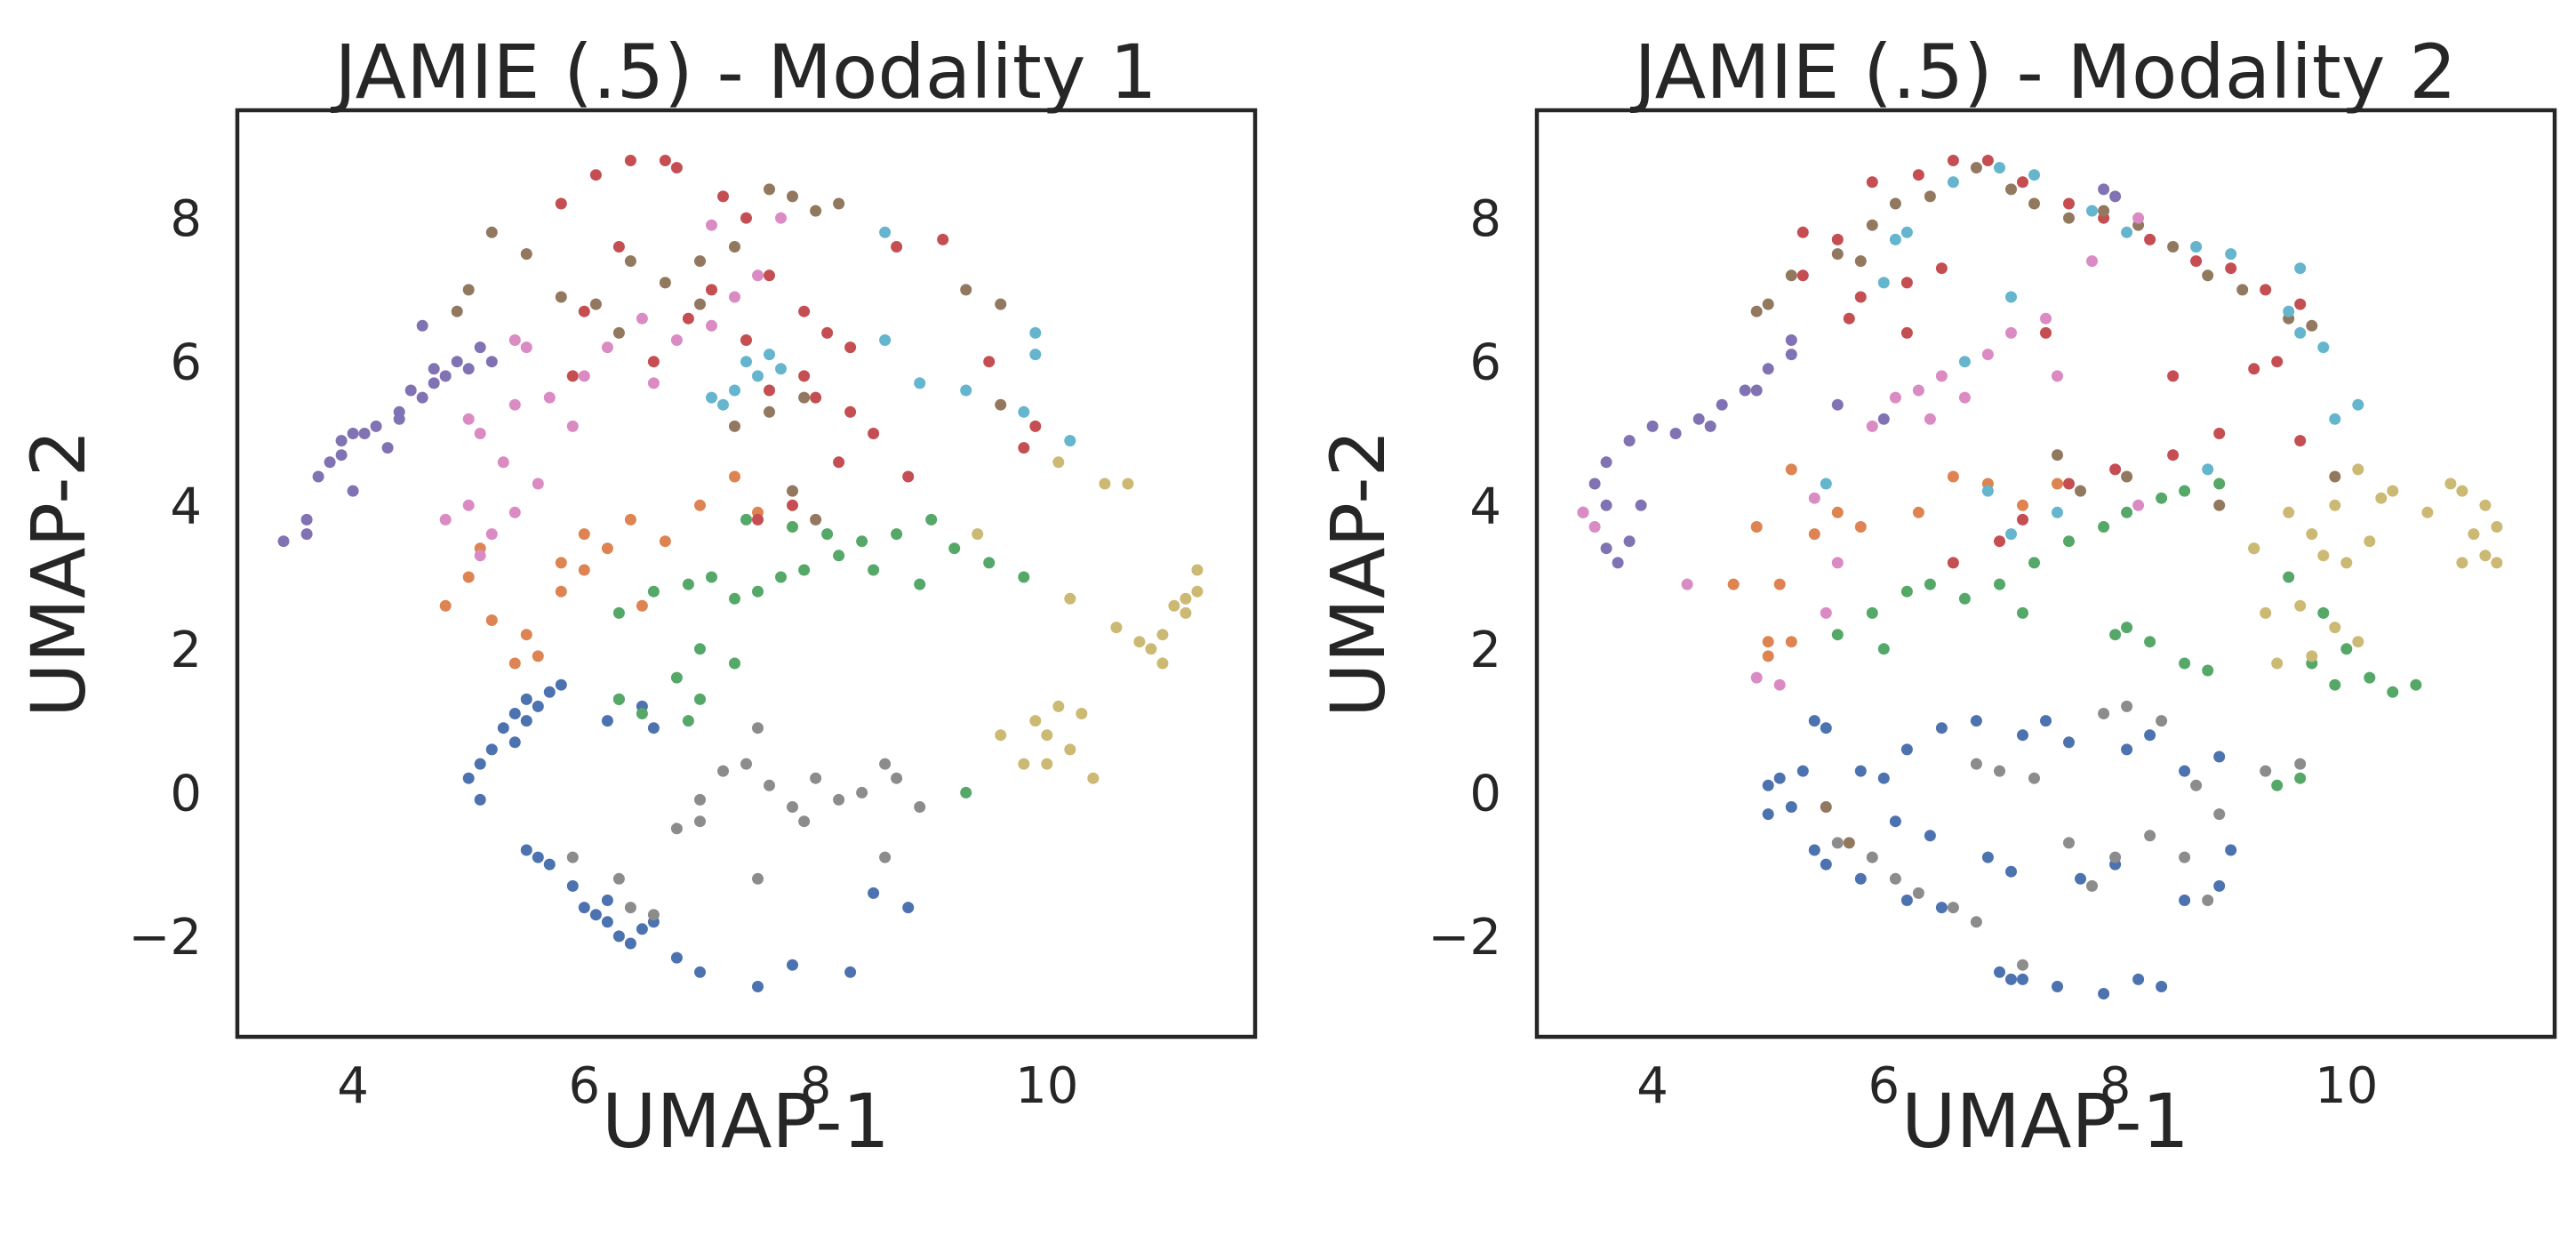  I want to click on x-tick-label: 10, so click(2346, 1086).